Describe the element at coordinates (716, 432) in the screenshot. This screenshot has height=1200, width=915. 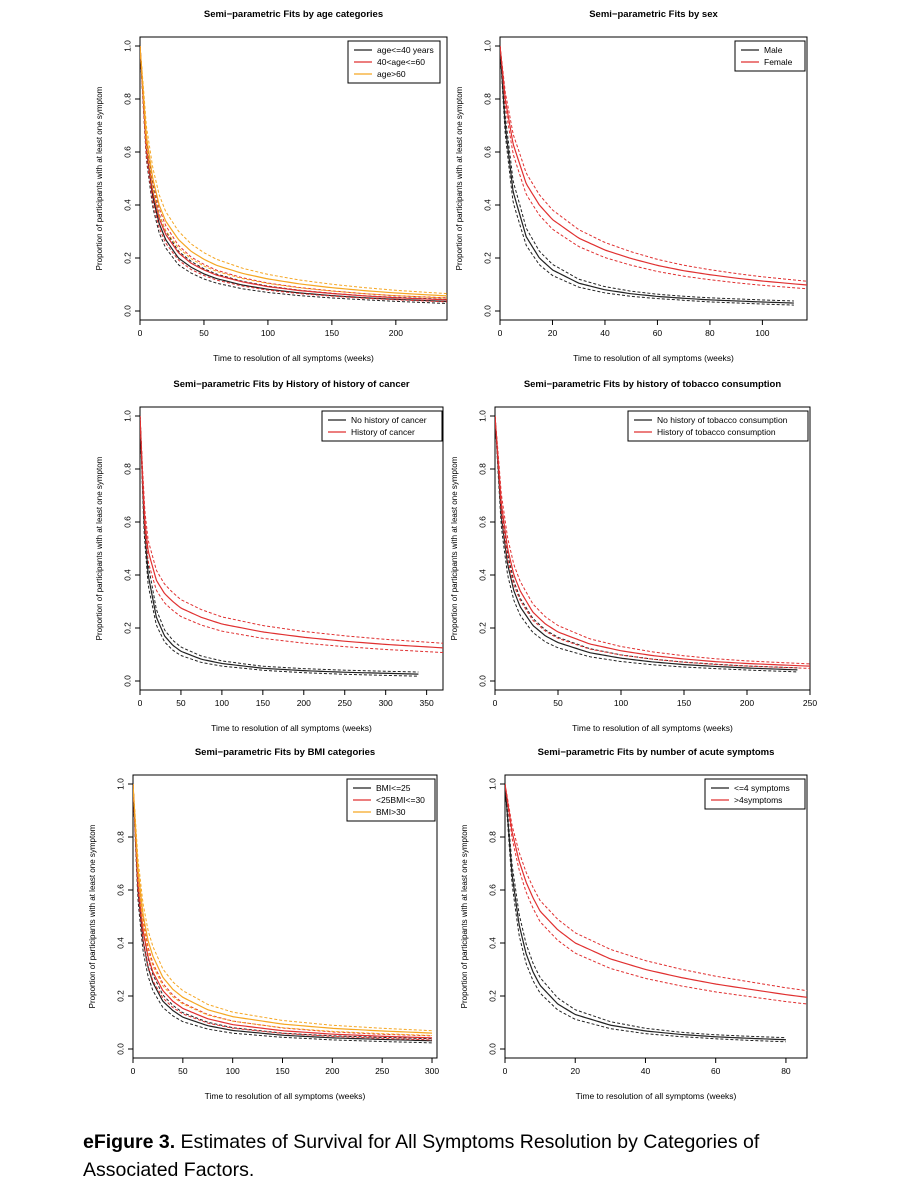
I see `legend-label: History of tobacco consumption` at that location.